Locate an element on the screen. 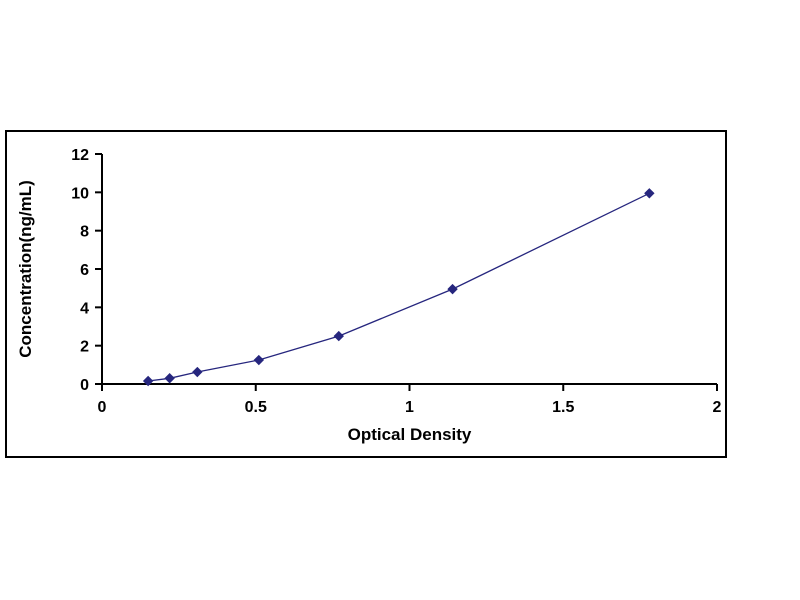  x-axis-title: Optical Density is located at coordinates (410, 434).